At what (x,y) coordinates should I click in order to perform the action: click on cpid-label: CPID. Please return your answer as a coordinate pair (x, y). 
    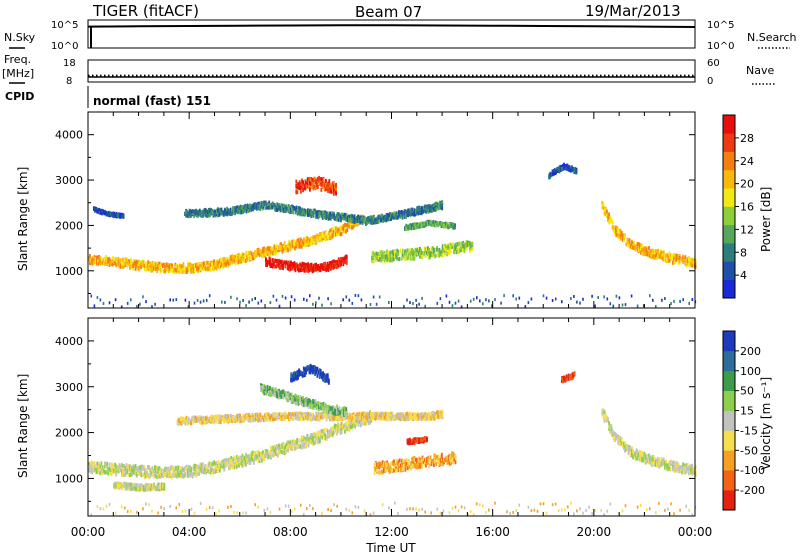
    Looking at the image, I should click on (19, 96).